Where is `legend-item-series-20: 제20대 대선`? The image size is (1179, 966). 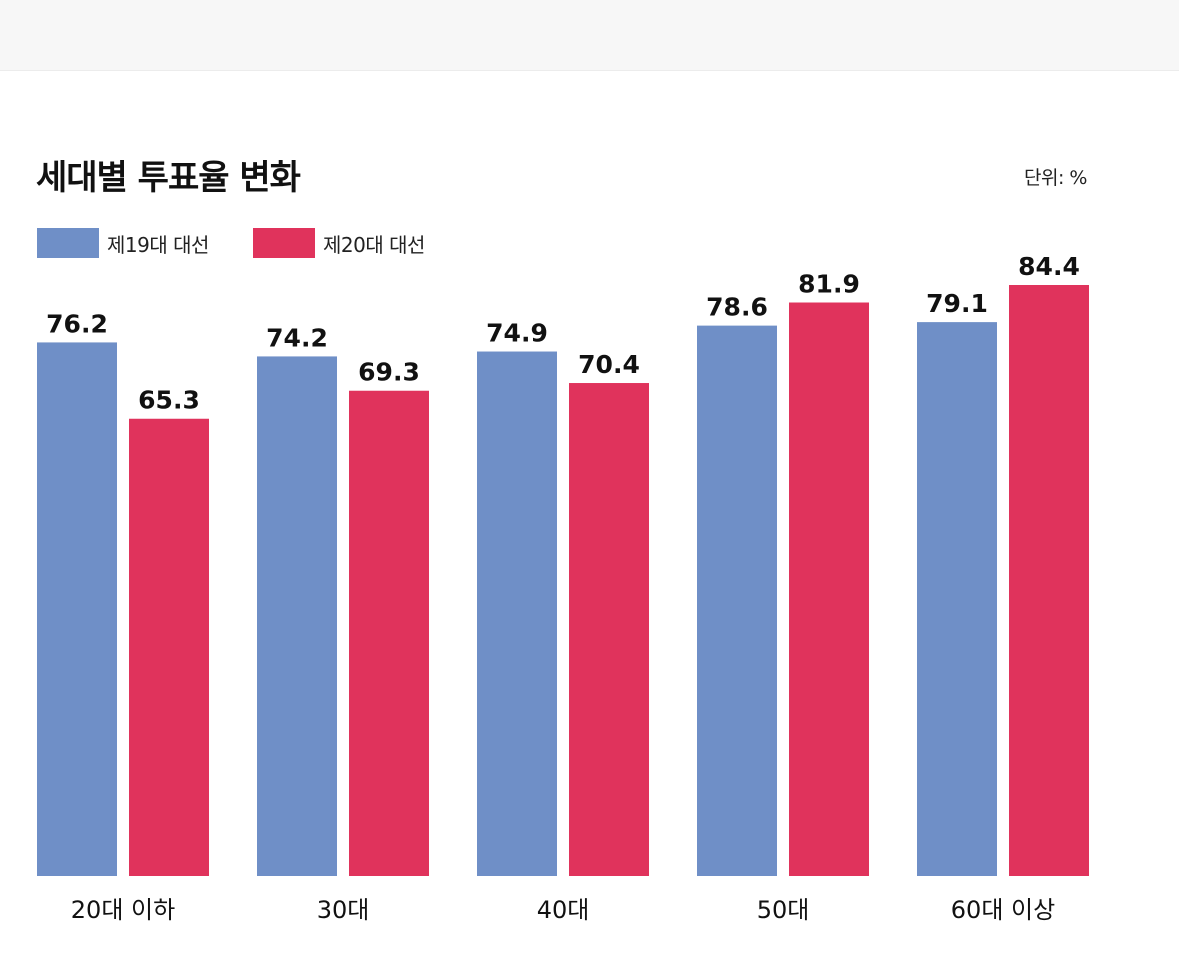 legend-item-series-20: 제20대 대선 is located at coordinates (339, 243).